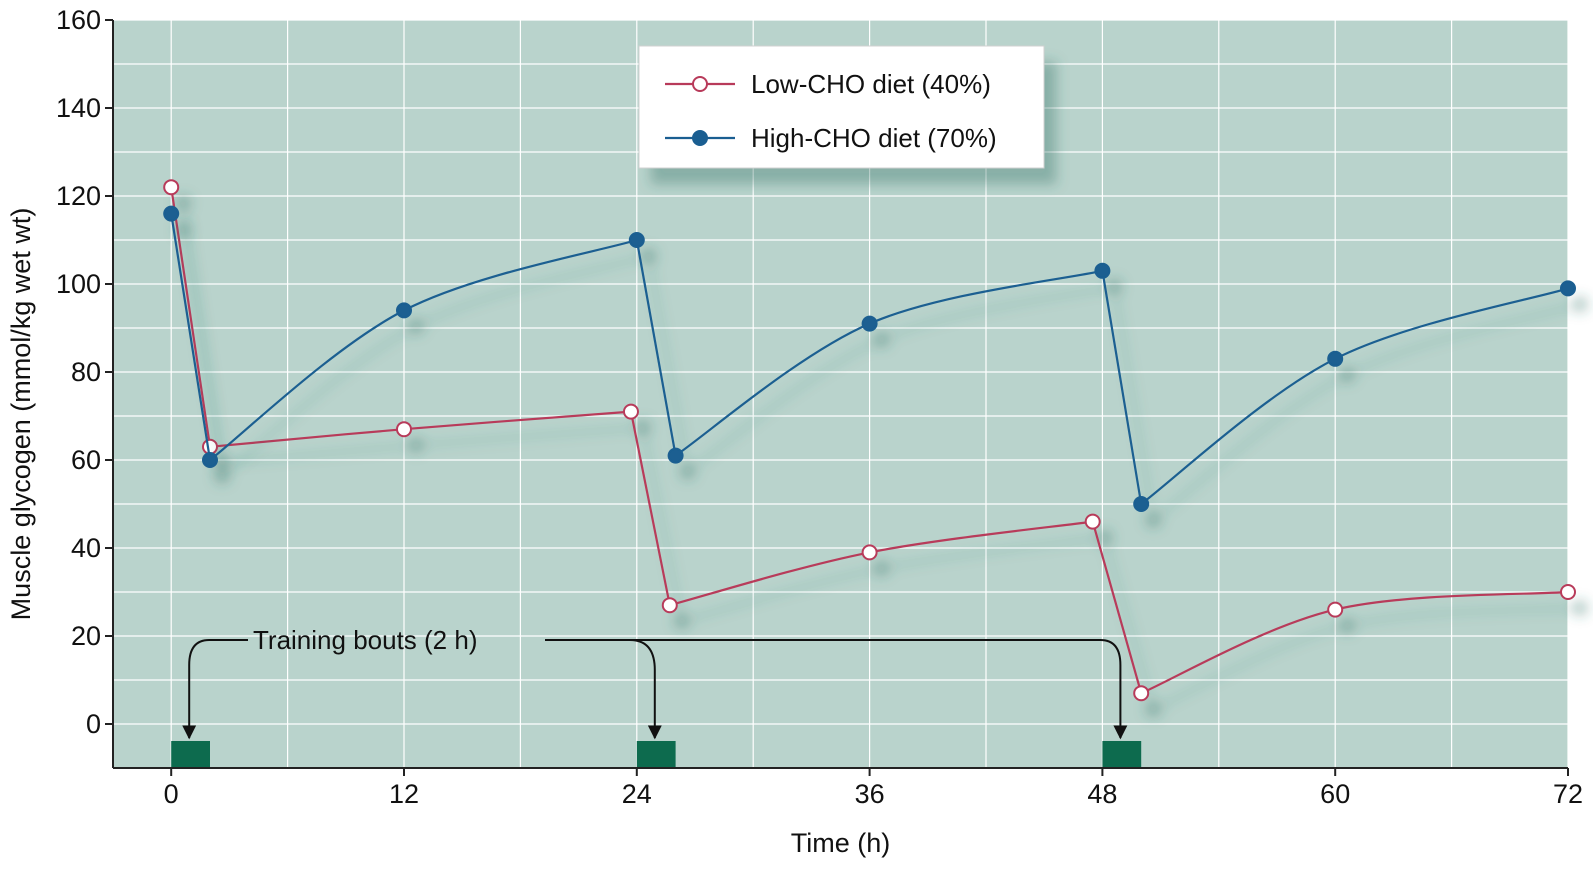 Image resolution: width=1593 pixels, height=873 pixels. Describe the element at coordinates (78, 284) in the screenshot. I see `y-tick-label: 100` at that location.